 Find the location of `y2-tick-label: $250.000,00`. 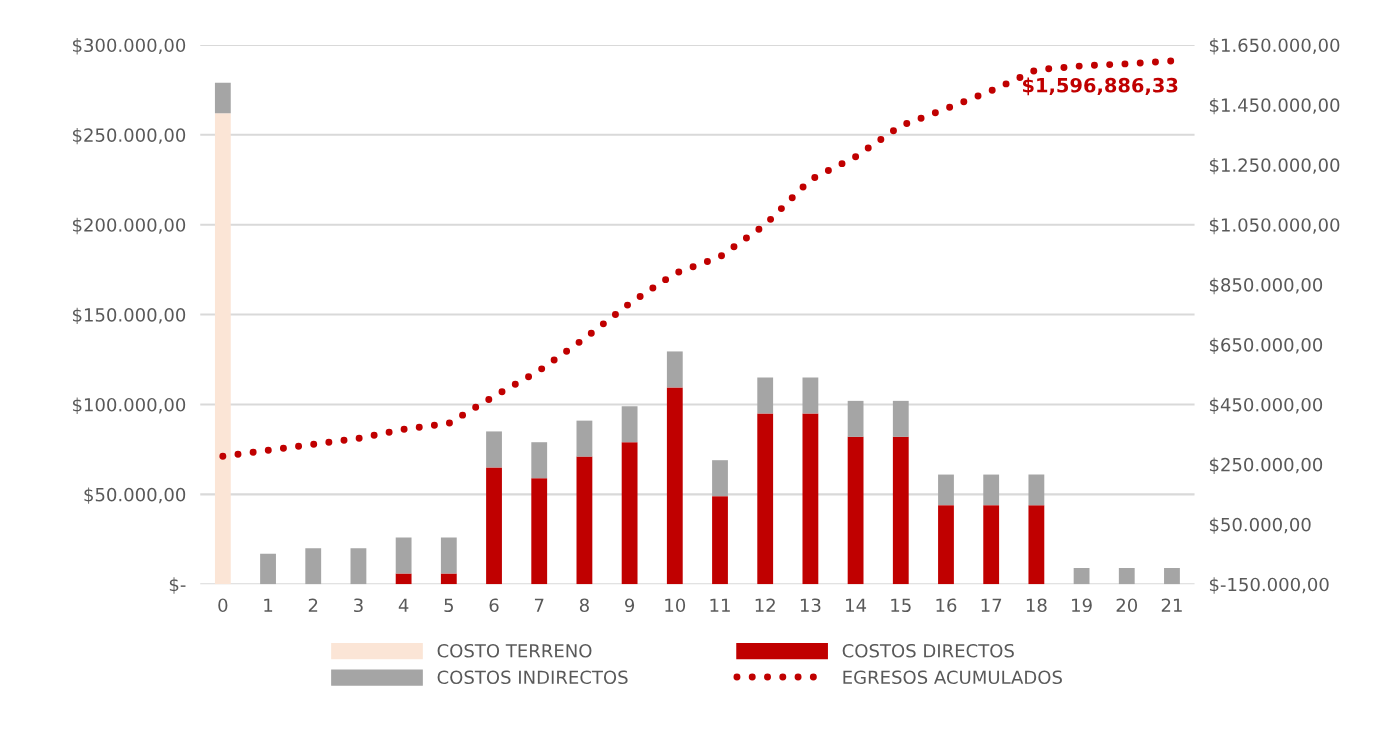

y2-tick-label: $250.000,00 is located at coordinates (1266, 465).